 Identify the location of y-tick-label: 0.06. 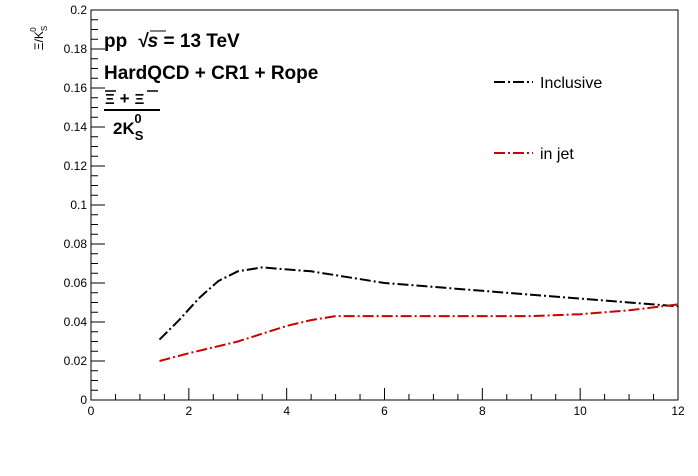
(76, 283).